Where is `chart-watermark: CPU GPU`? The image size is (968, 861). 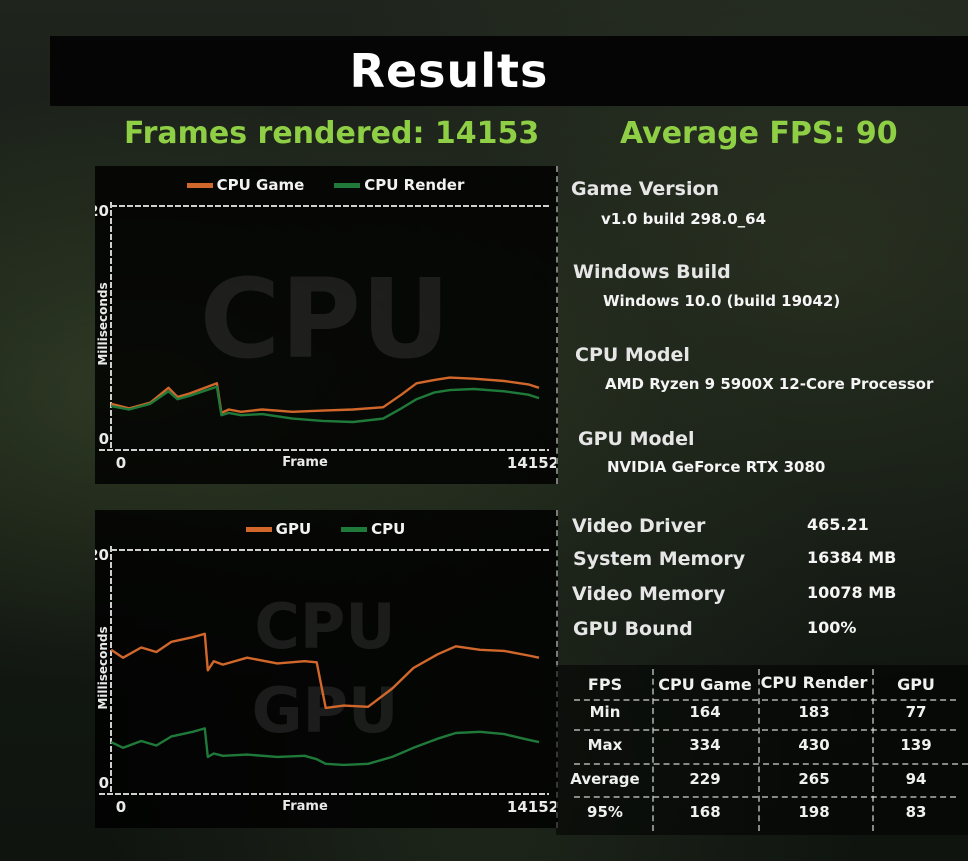 chart-watermark: CPU GPU is located at coordinates (325, 669).